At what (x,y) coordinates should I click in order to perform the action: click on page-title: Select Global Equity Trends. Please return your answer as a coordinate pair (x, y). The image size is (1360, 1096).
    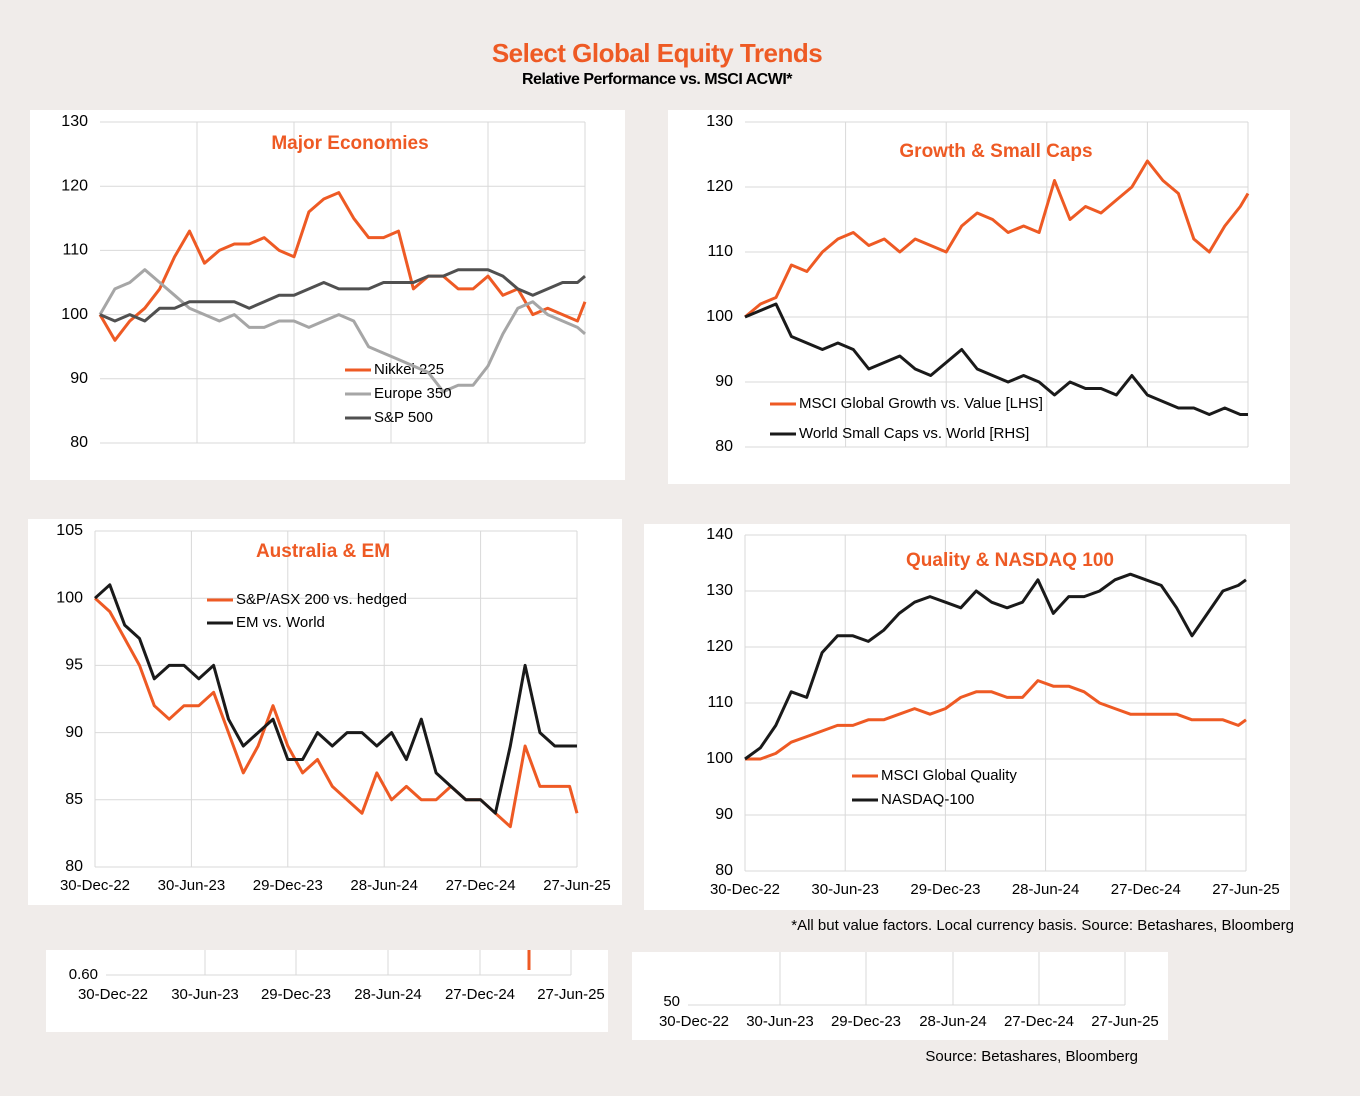
    Looking at the image, I should click on (657, 53).